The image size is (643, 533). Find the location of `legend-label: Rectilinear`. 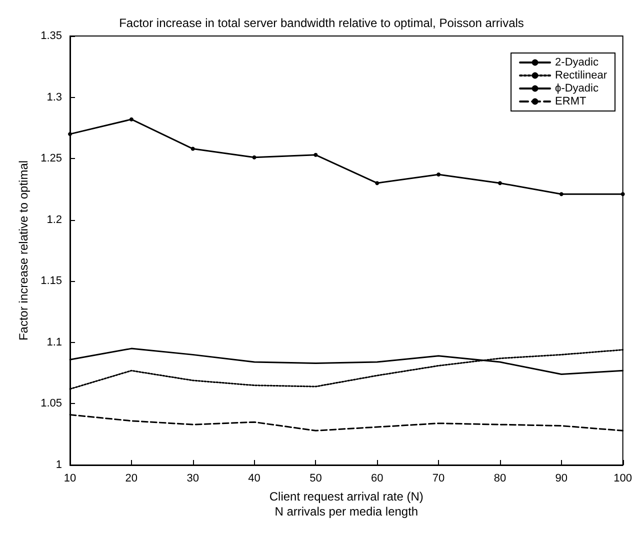

legend-label: Rectilinear is located at coordinates (581, 76).